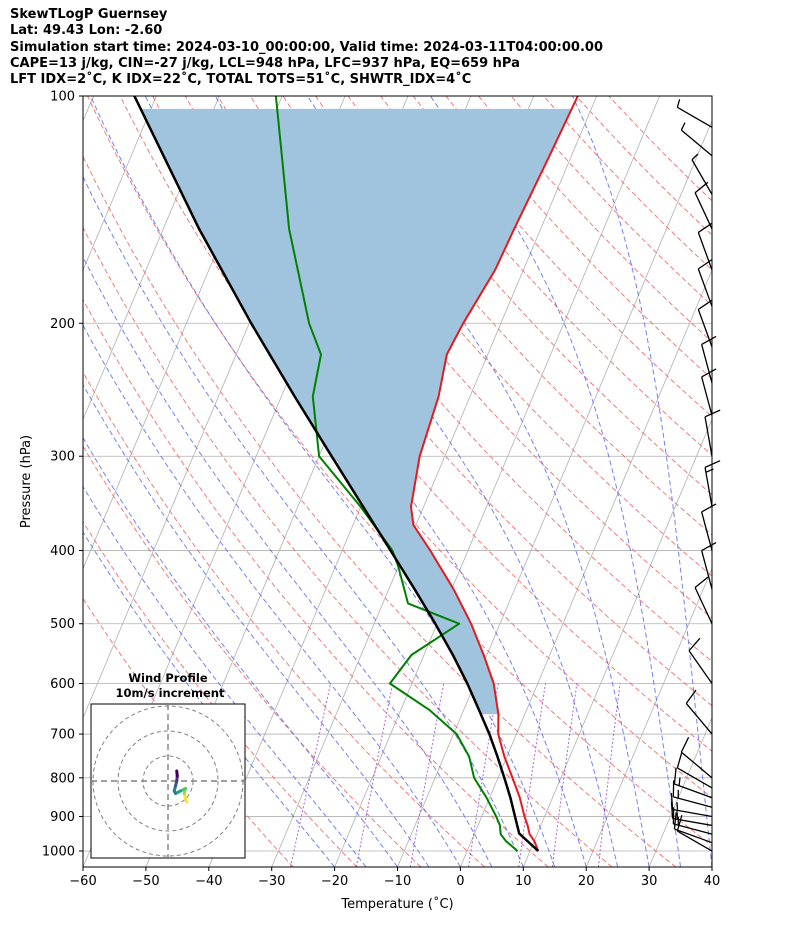 Image resolution: width=794 pixels, height=937 pixels. I want to click on x-tick-label: 40, so click(712, 881).